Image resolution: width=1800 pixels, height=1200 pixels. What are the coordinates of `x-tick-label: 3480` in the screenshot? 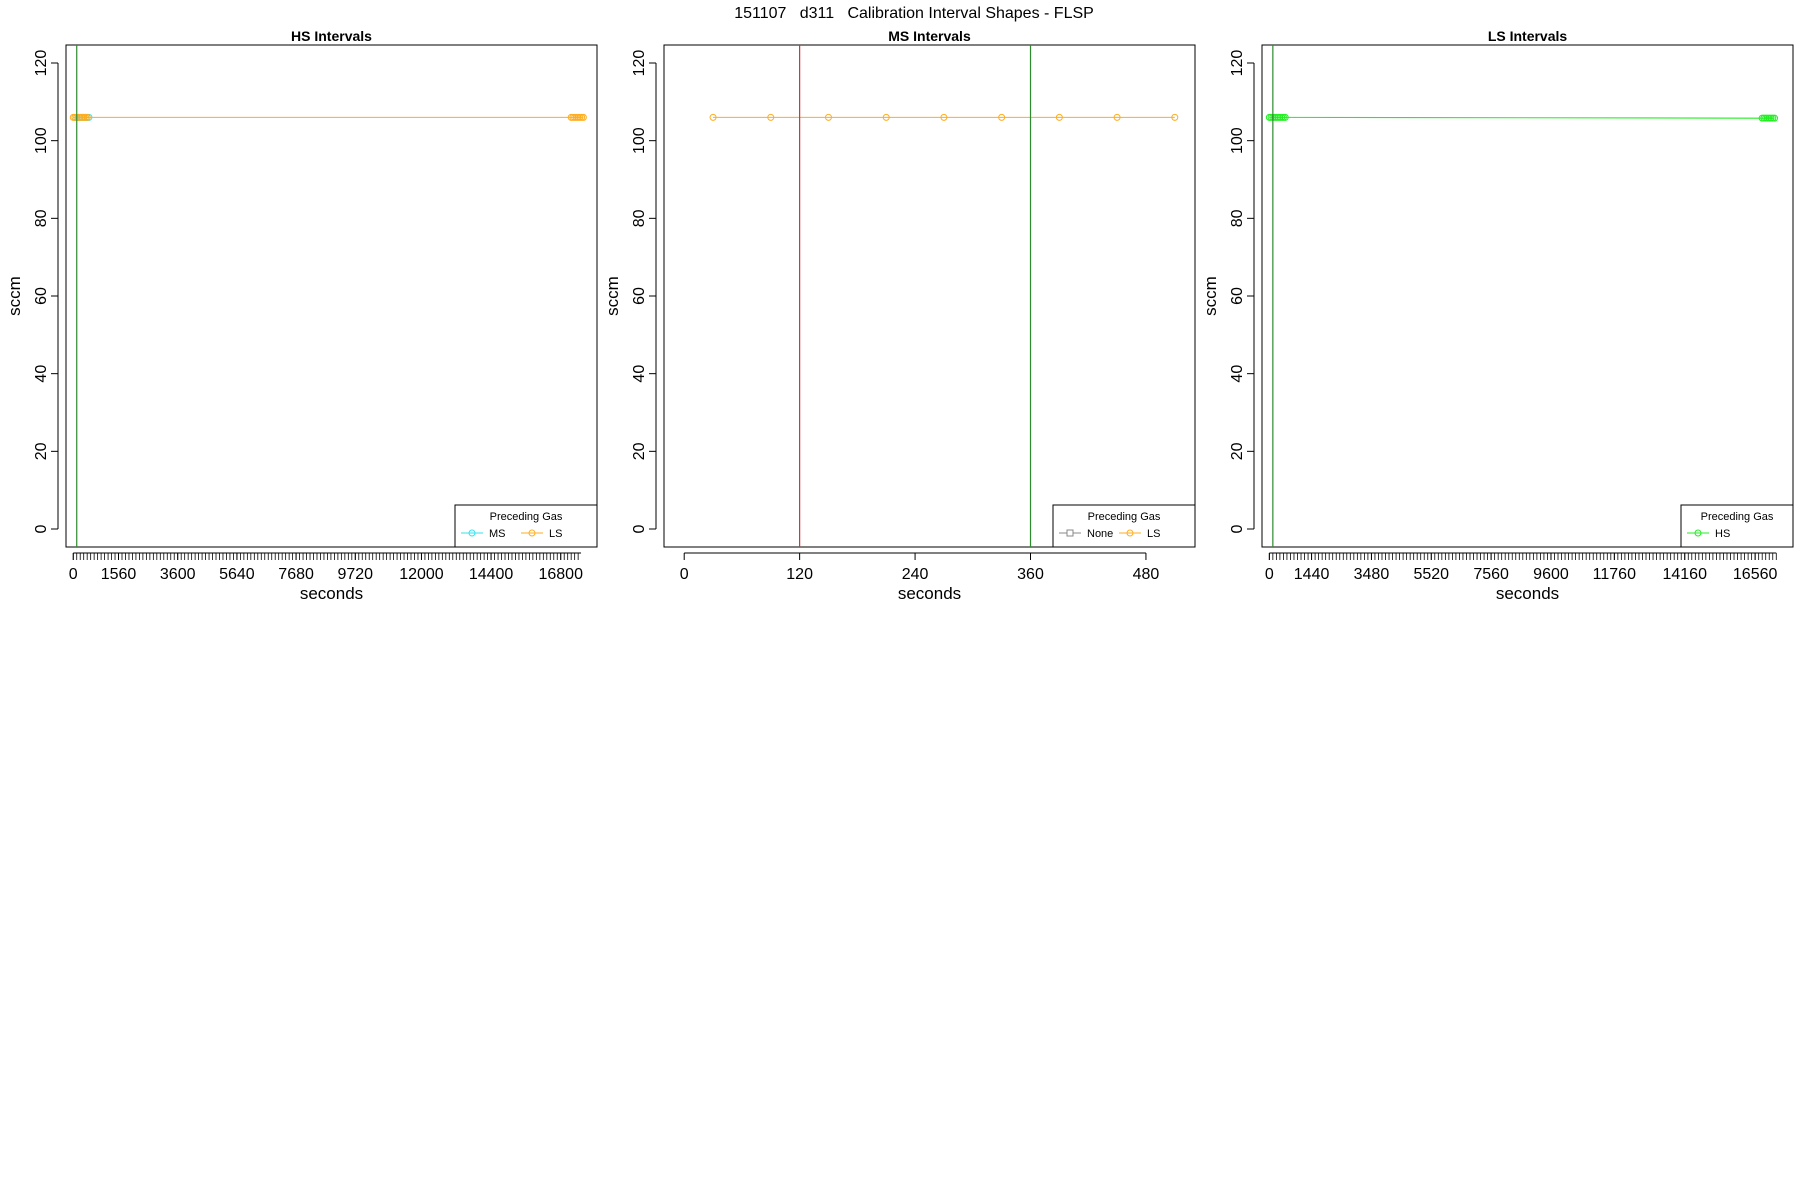 It's located at (1372, 574).